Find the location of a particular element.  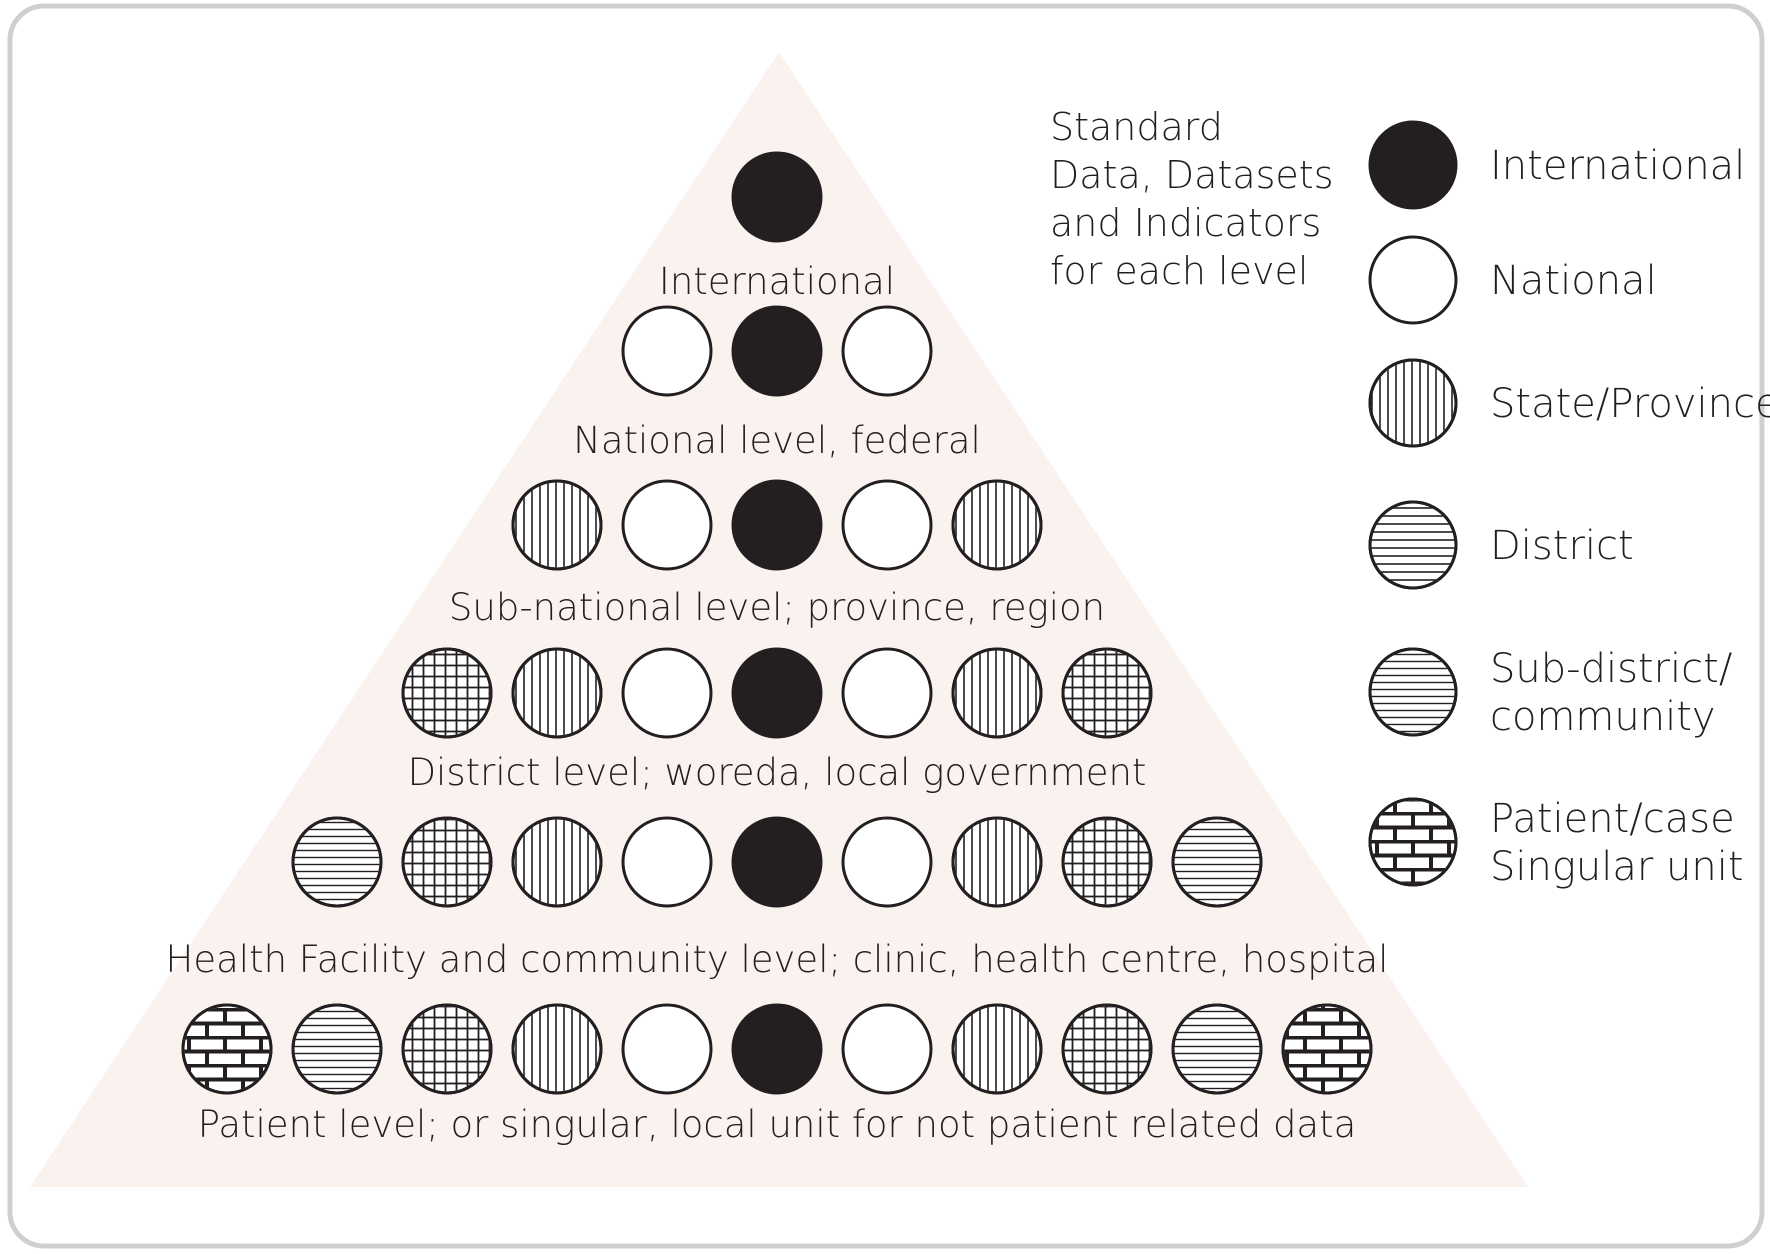

legend-patient-brick-circle-icon-outline is located at coordinates (1413, 842).